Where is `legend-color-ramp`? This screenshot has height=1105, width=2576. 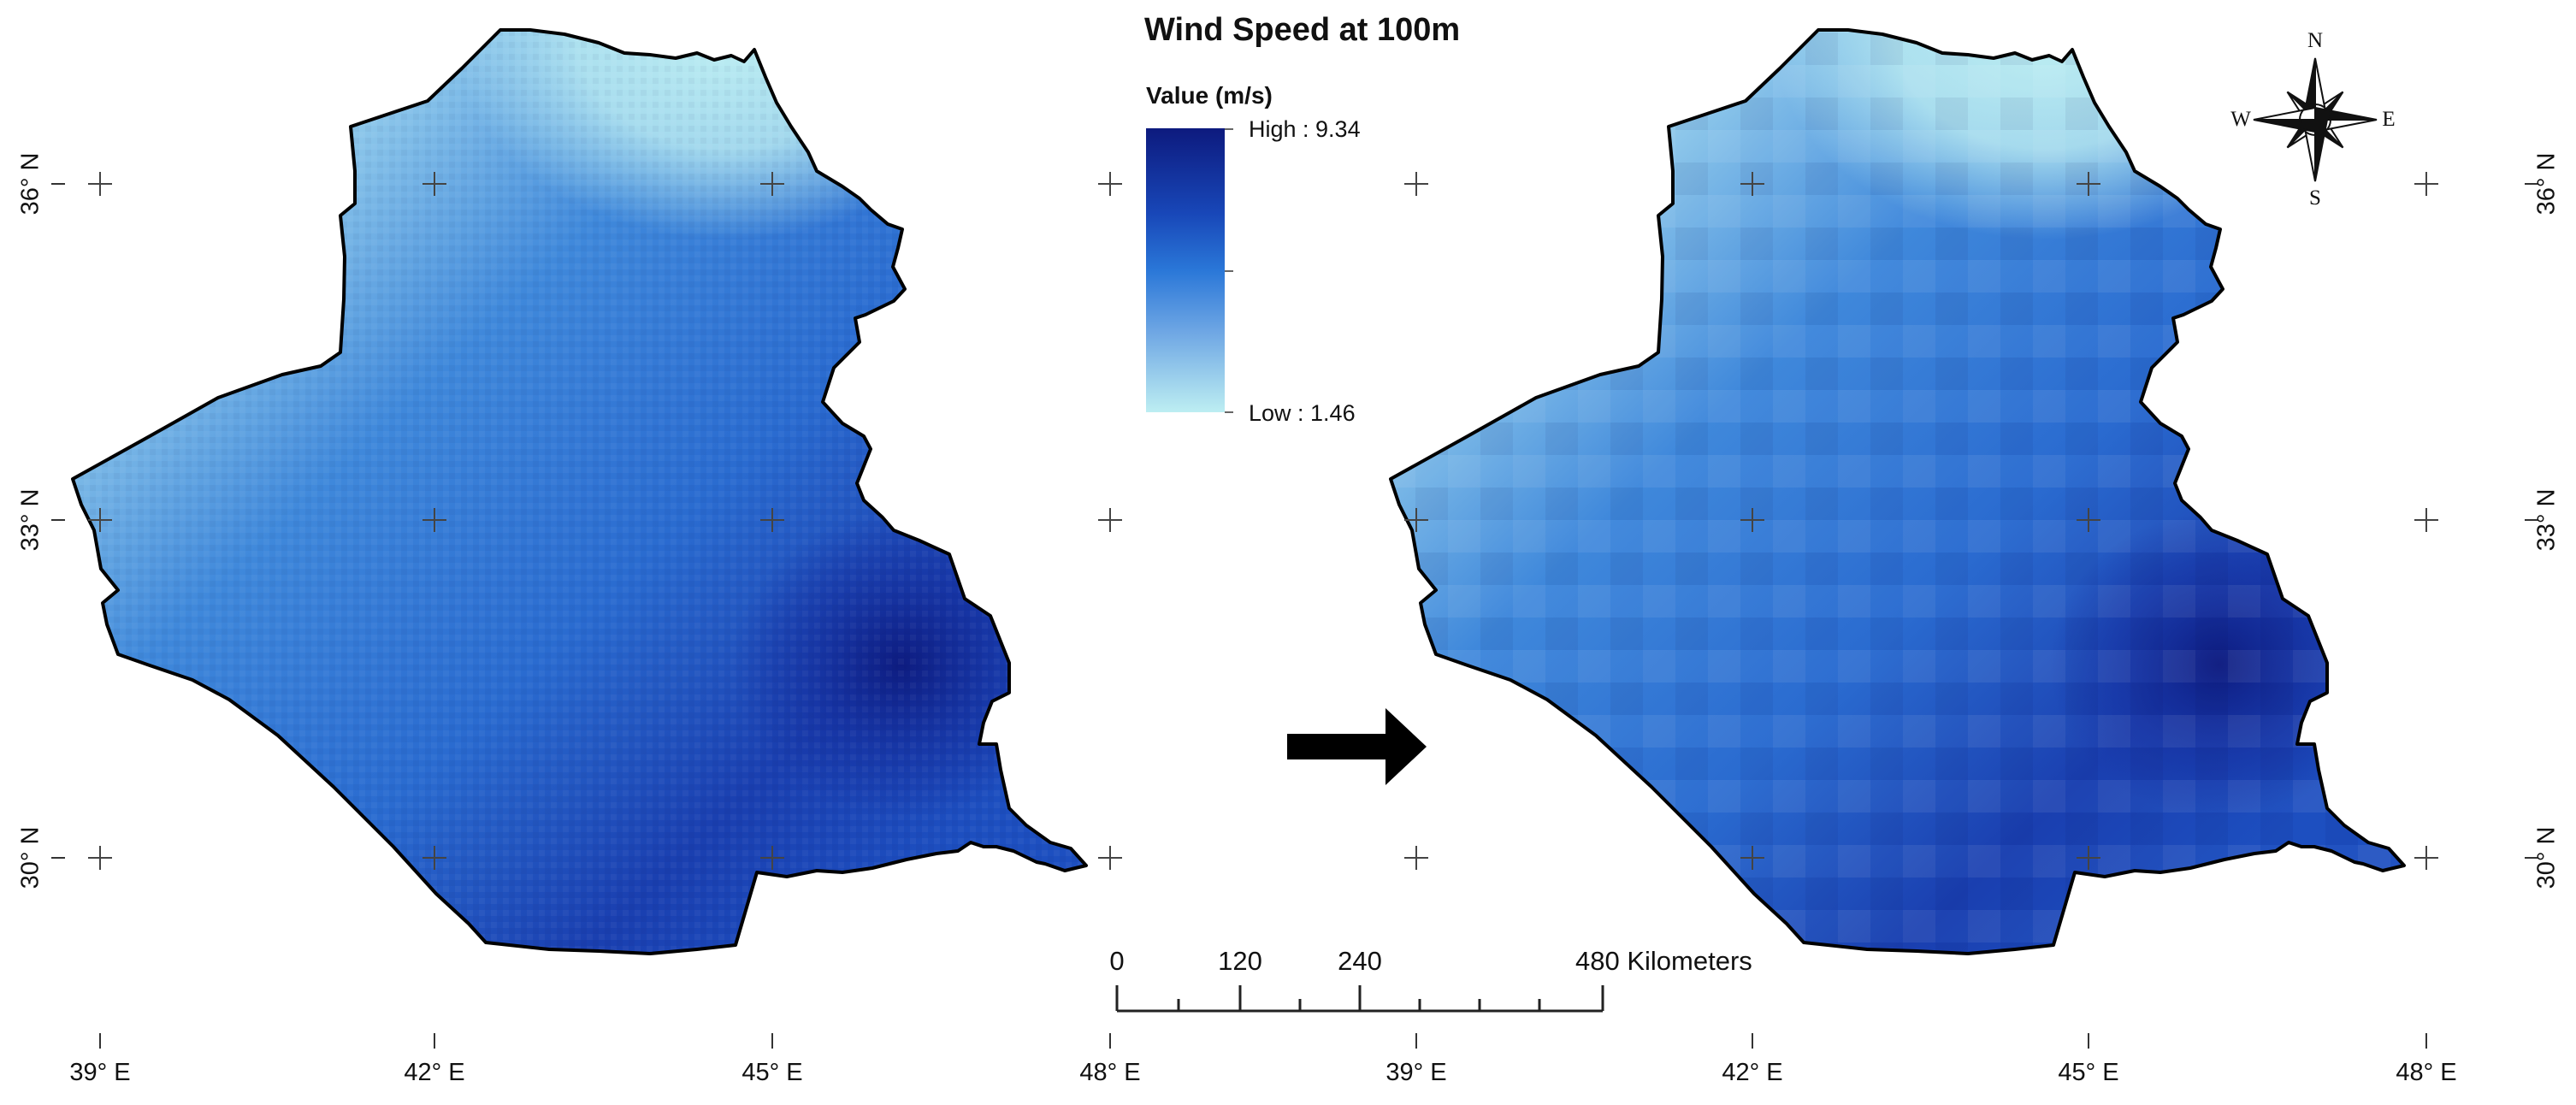
legend-color-ramp is located at coordinates (1185, 270).